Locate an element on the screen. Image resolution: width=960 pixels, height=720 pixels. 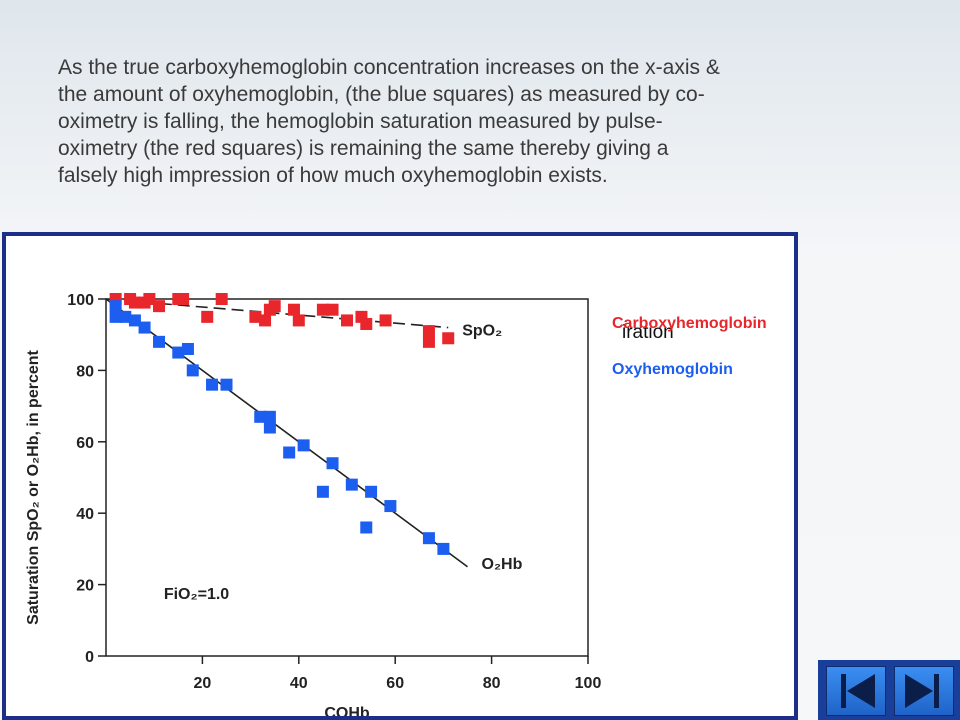
slide-navigation is located at coordinates (889, 690).